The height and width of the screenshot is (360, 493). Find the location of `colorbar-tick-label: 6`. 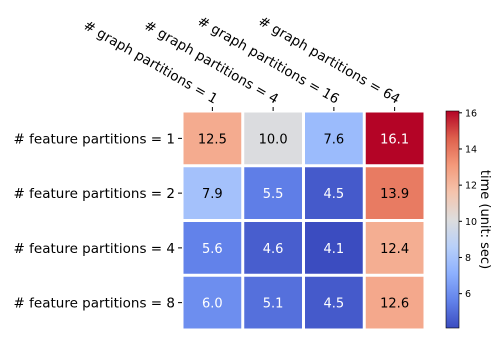

colorbar-tick-label: 6 is located at coordinates (468, 294).